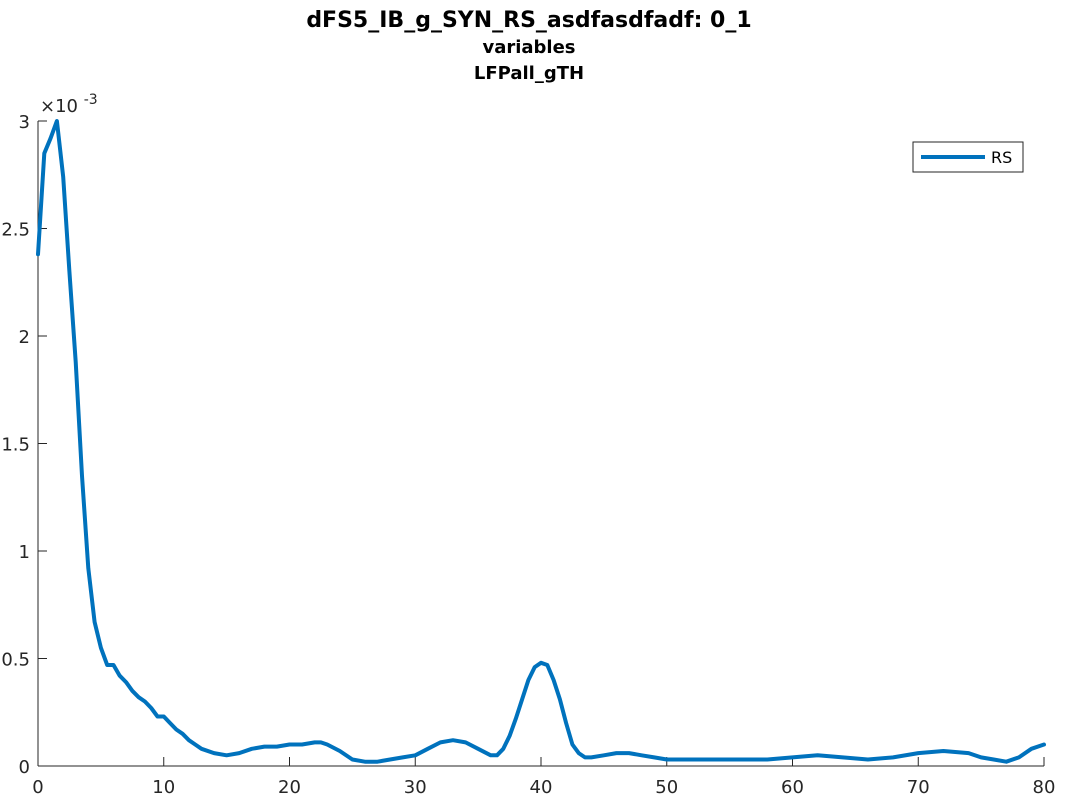 This screenshot has height=800, width=1067. Describe the element at coordinates (1001, 157) in the screenshot. I see `legend-label-rs: RS` at that location.